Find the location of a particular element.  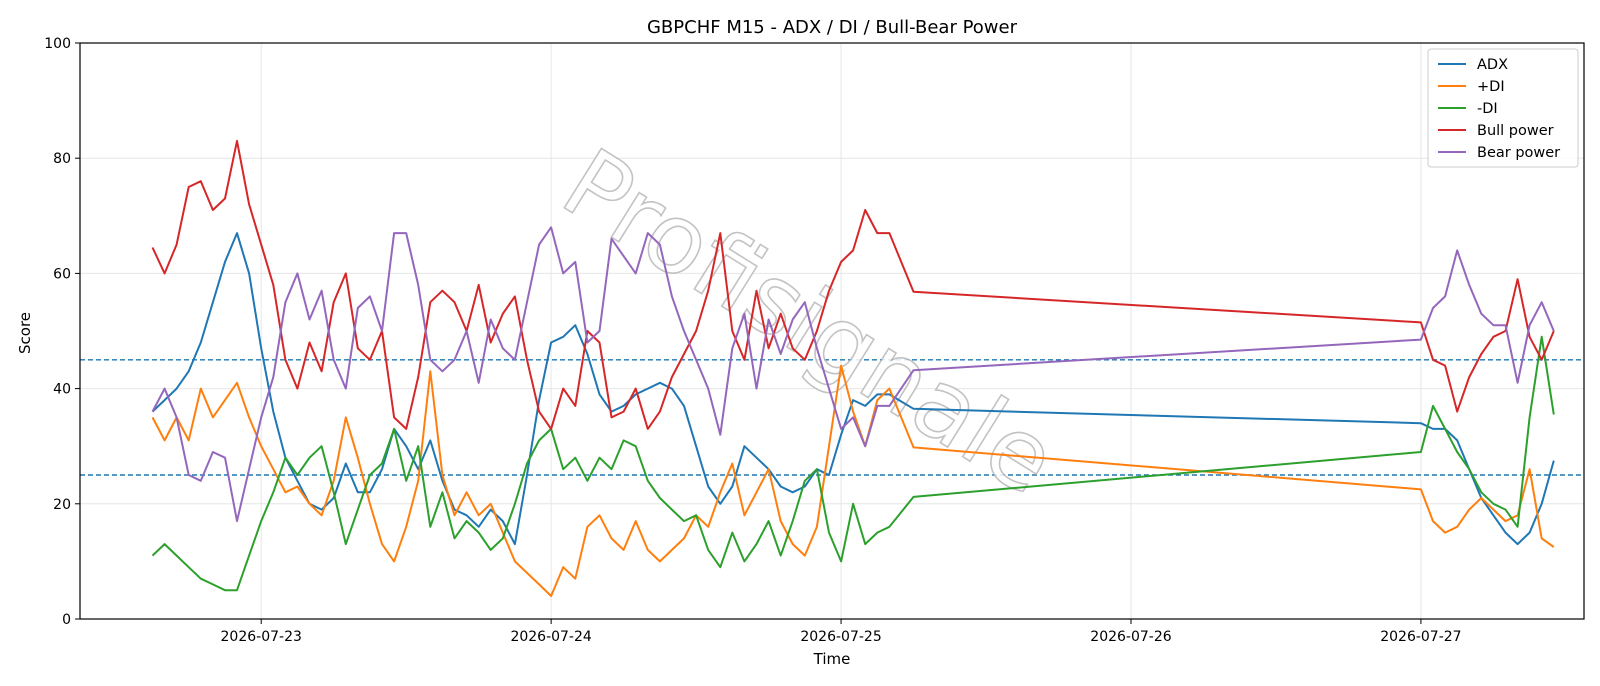

legend-label: -DI is located at coordinates (1487, 109).